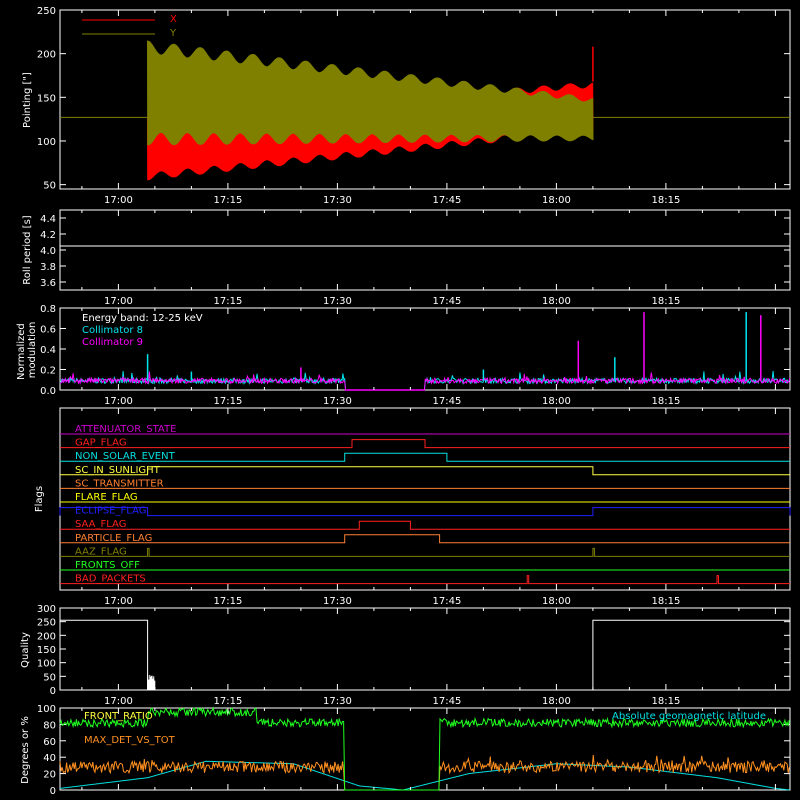 This screenshot has width=800, height=800. What do you see at coordinates (151, 682) in the screenshot?
I see `quality-spikes` at bounding box center [151, 682].